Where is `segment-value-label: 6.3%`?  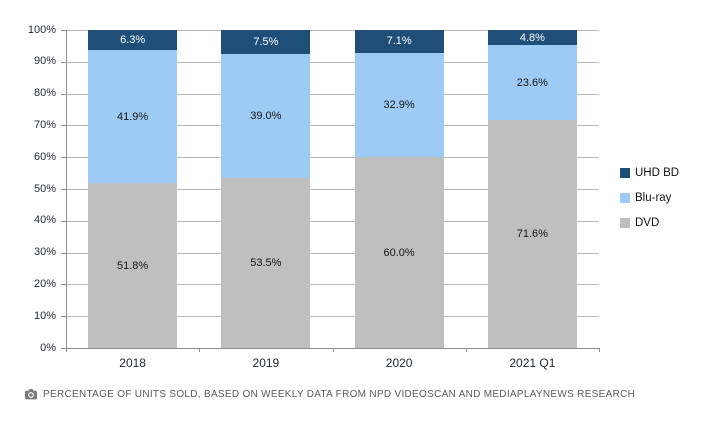
segment-value-label: 6.3% is located at coordinates (133, 40).